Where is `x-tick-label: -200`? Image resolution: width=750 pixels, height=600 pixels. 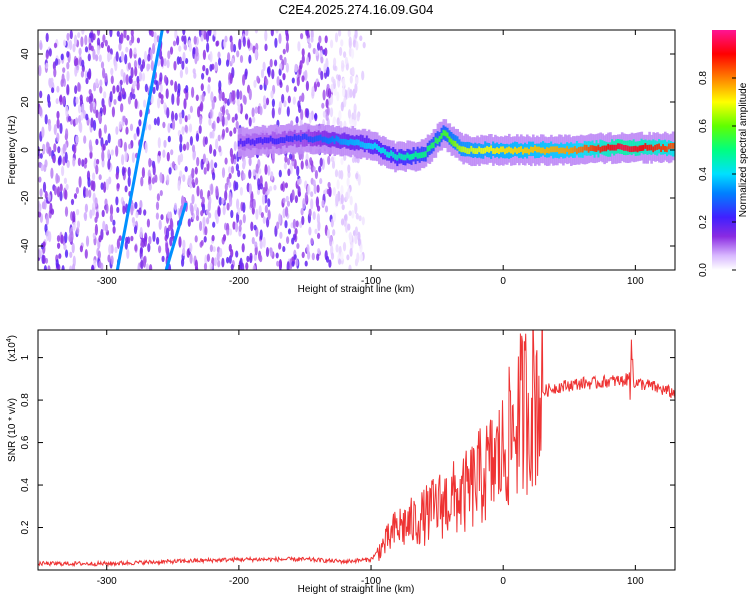
x-tick-label: -200 is located at coordinates (239, 581).